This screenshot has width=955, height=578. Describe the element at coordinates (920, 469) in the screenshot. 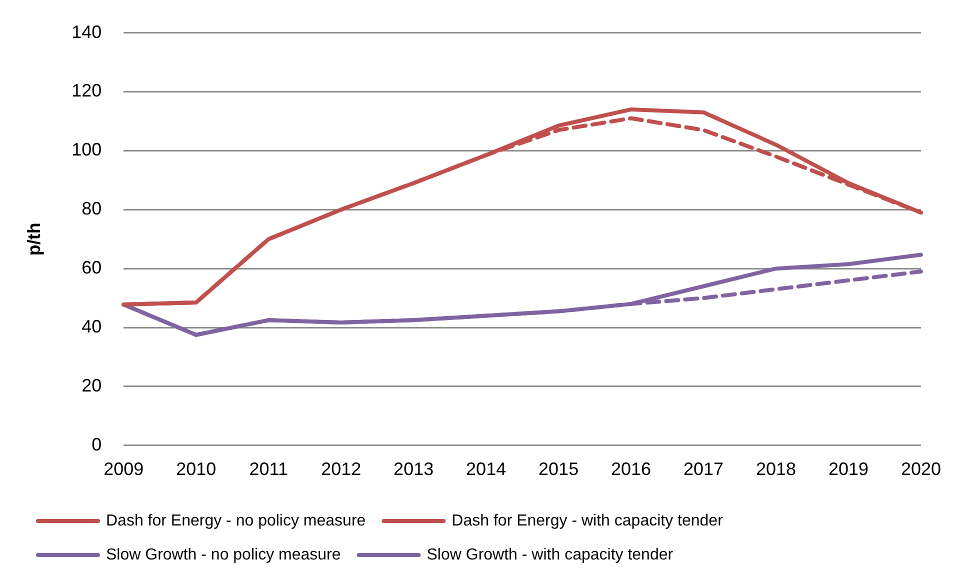

I see `x-tick-label: 2020` at that location.